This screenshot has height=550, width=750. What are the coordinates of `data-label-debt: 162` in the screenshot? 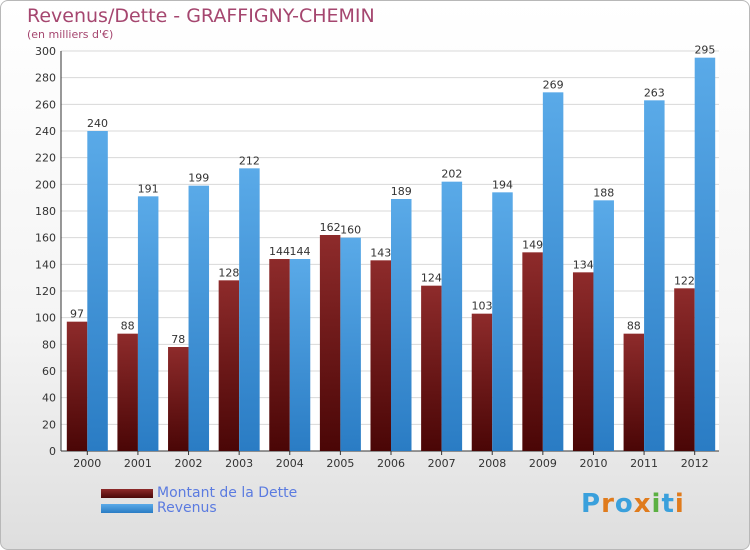 It's located at (330, 227).